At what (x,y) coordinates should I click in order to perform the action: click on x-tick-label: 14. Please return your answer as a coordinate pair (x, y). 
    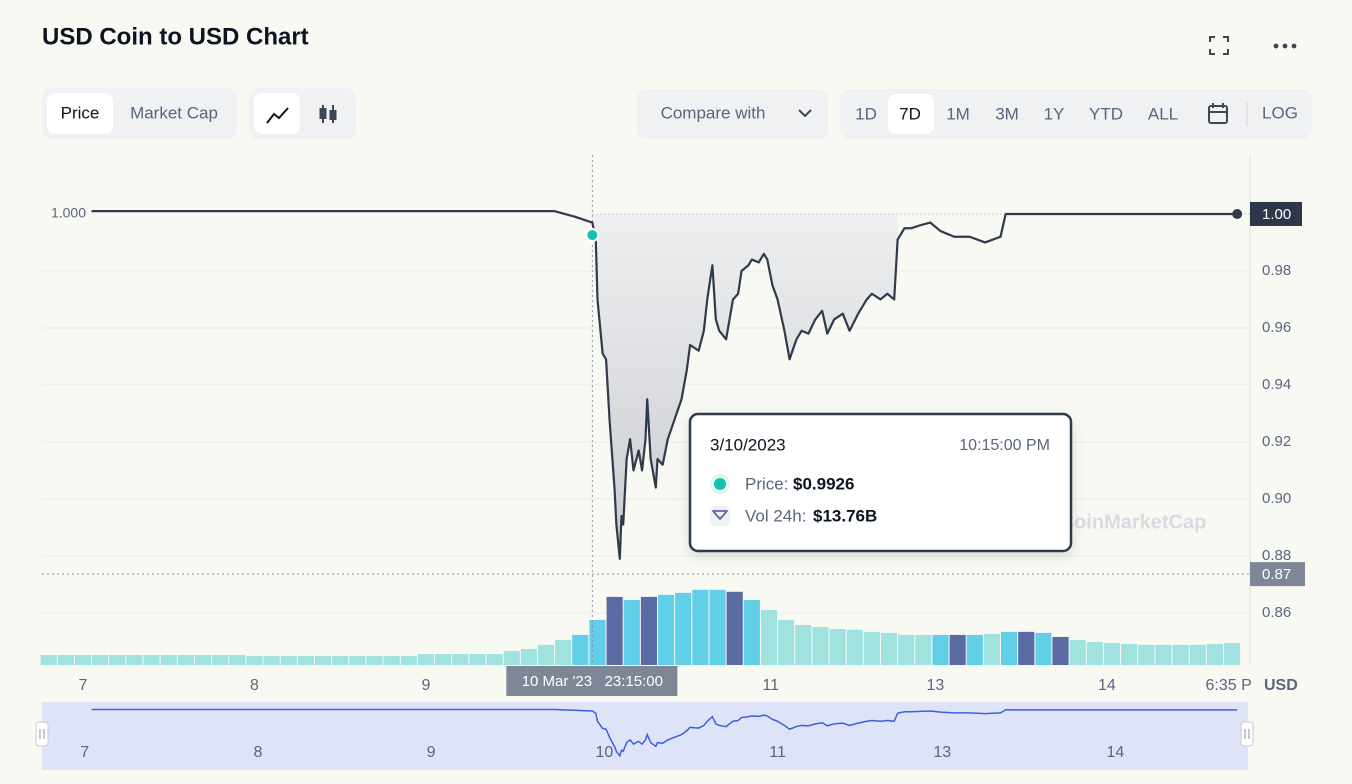
    Looking at the image, I should click on (1107, 685).